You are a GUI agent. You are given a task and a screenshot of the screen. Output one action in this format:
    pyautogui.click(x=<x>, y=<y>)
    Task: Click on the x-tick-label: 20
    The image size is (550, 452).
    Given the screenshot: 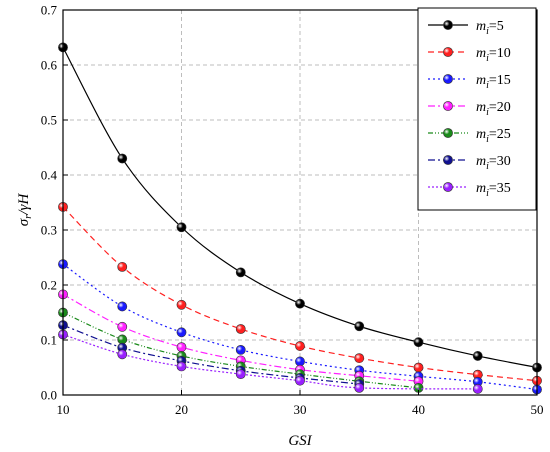 What is the action you would take?
    pyautogui.click(x=181, y=409)
    